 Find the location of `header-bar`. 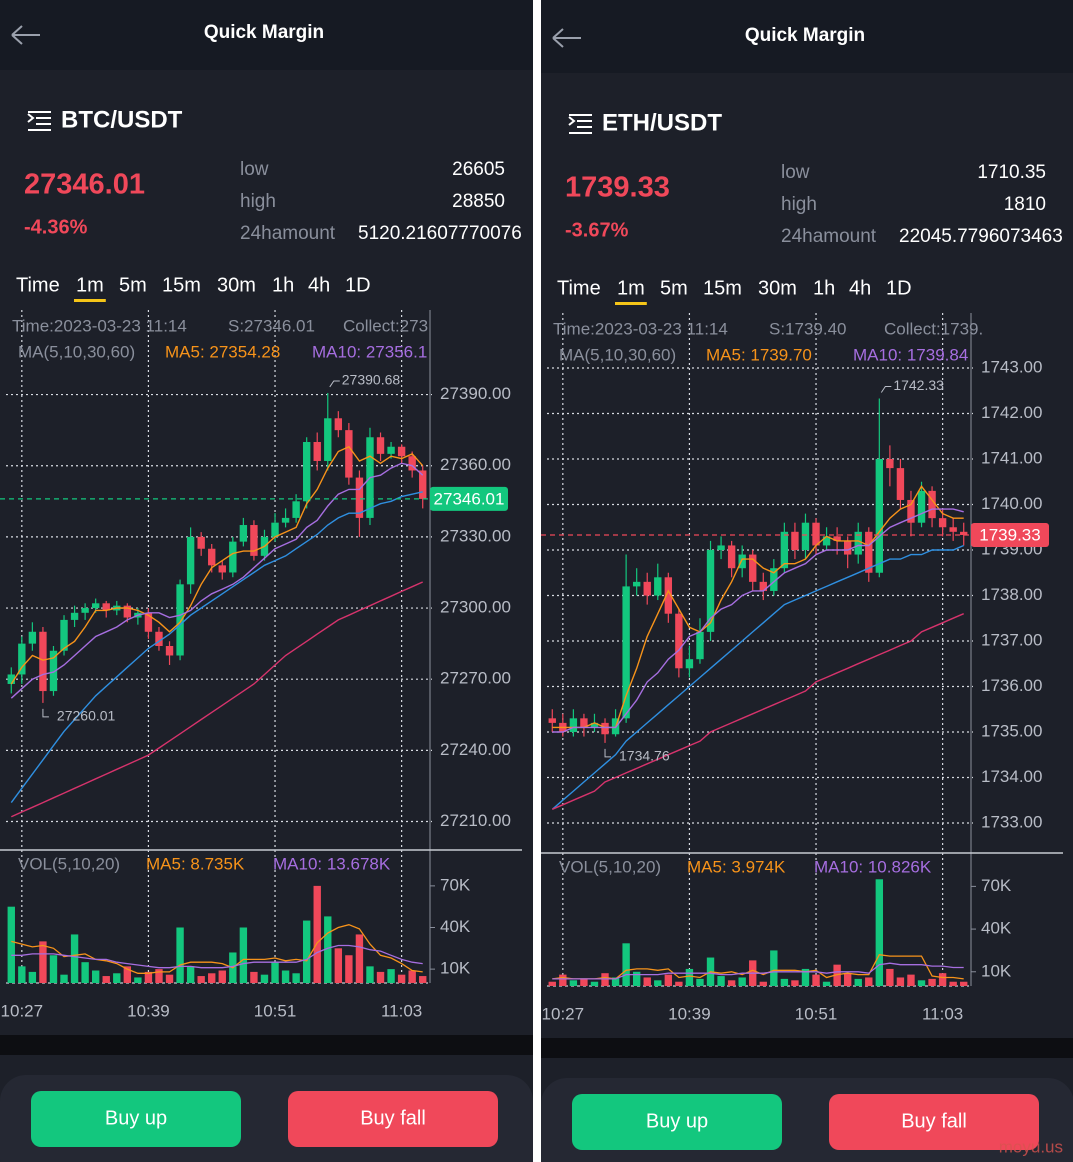

header-bar is located at coordinates (266, 35).